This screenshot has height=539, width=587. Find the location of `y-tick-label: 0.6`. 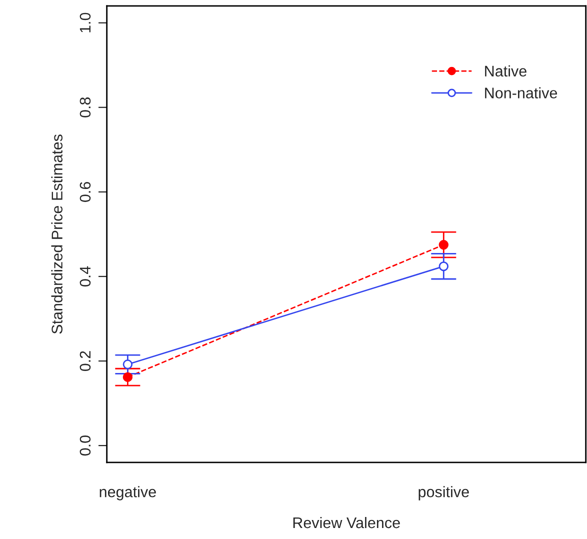

y-tick-label: 0.6 is located at coordinates (85, 192).